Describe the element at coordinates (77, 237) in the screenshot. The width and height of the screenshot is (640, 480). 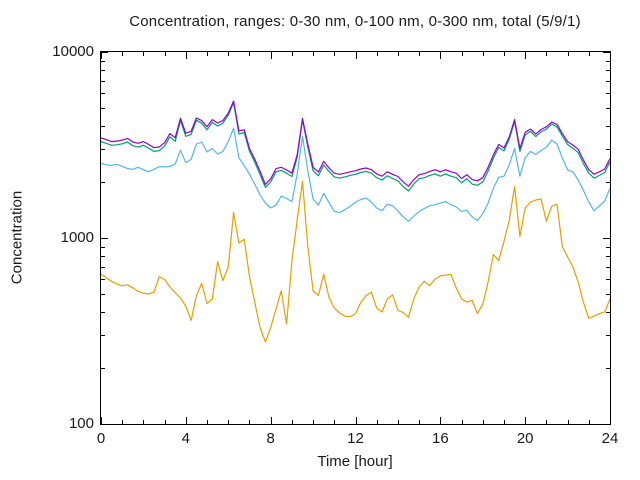
I see `y-tick-label: 1000` at that location.